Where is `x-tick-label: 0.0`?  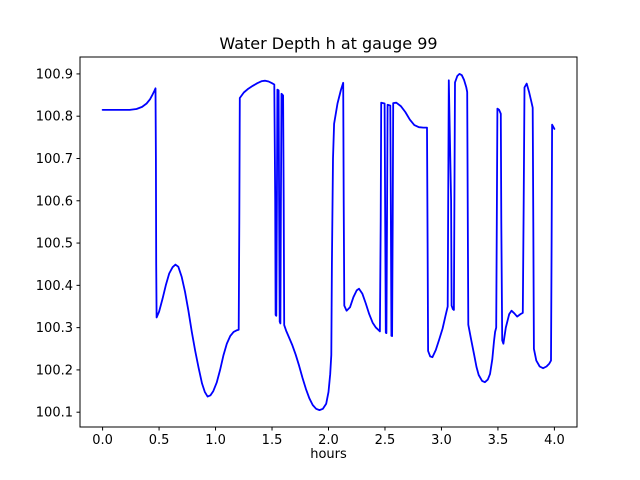
x-tick-label: 0.0 is located at coordinates (102, 440).